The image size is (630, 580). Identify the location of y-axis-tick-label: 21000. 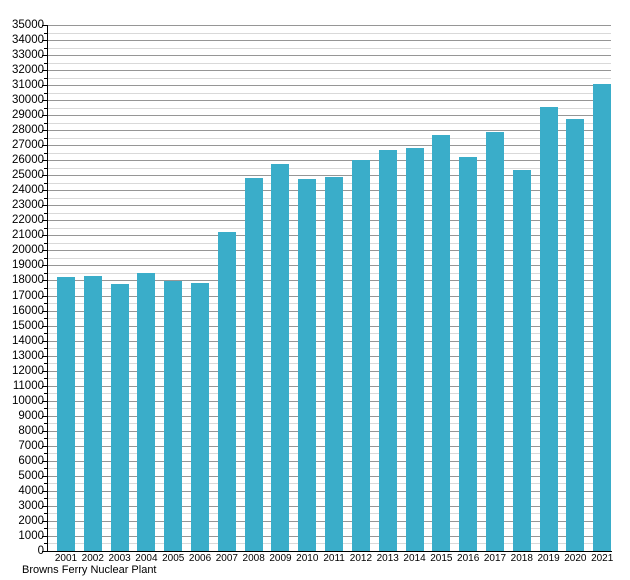
(28, 235).